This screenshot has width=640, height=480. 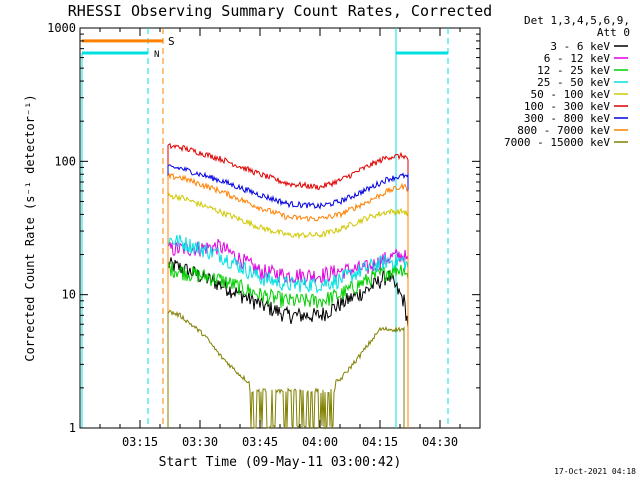 I want to click on y-tick-label: 10, so click(x=69, y=295).